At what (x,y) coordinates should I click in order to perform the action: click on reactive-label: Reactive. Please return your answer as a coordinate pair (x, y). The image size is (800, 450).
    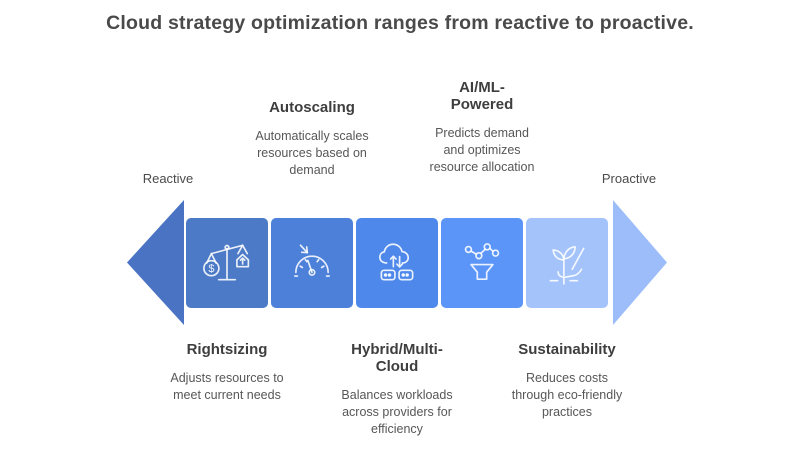
    Looking at the image, I should click on (168, 178).